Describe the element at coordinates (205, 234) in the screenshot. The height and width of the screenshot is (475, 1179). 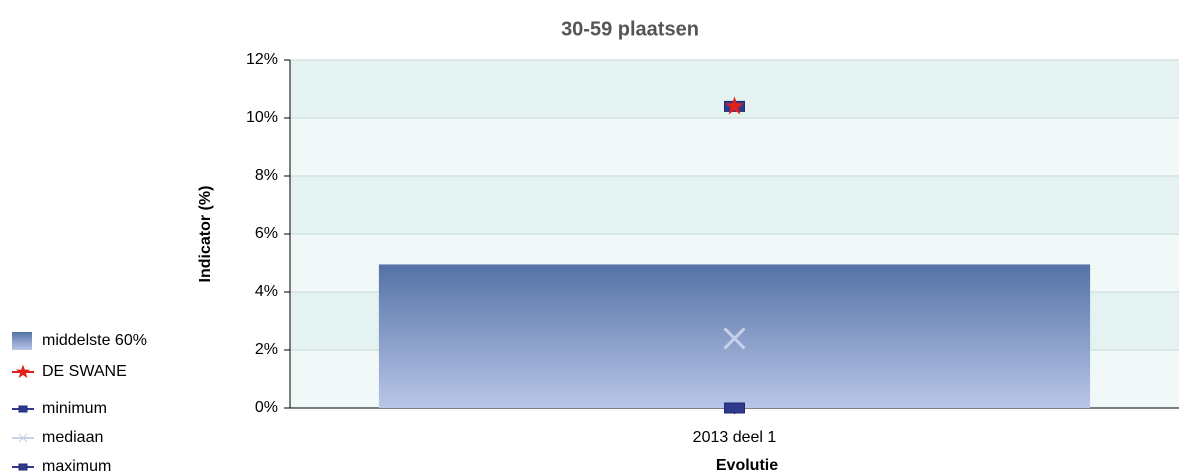
I see `y-axis-label: Indicator (%)` at that location.